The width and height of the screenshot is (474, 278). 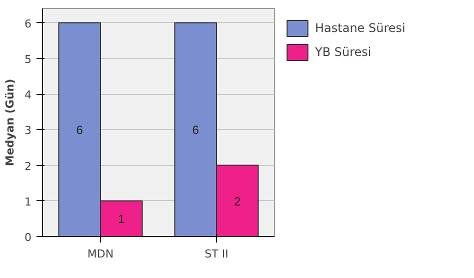 I want to click on x-tick-label: ST II, so click(x=216, y=254).